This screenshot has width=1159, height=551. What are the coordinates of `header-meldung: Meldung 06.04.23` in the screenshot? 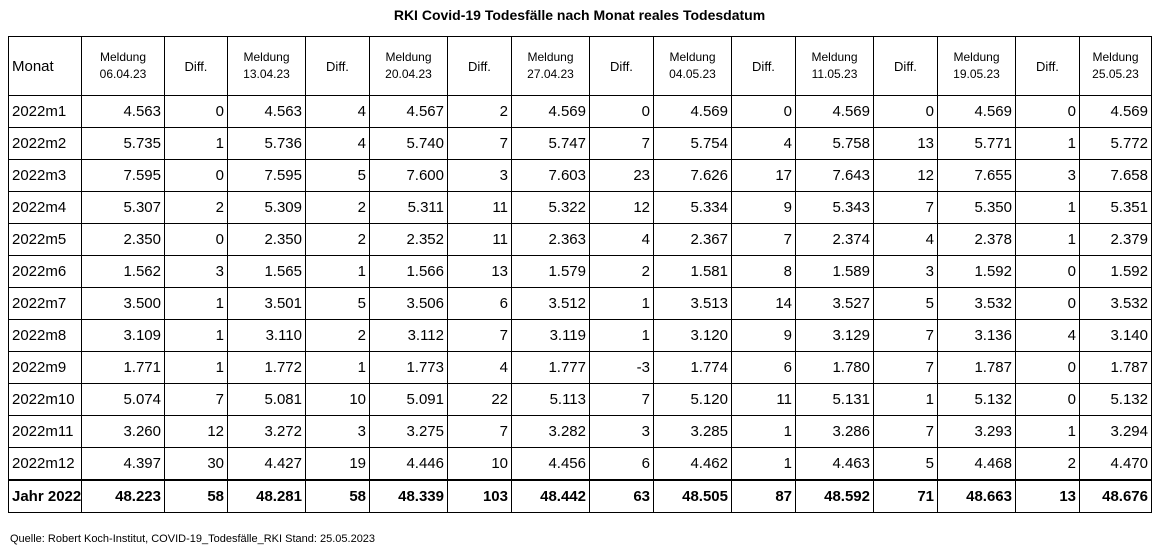 It's located at (123, 66).